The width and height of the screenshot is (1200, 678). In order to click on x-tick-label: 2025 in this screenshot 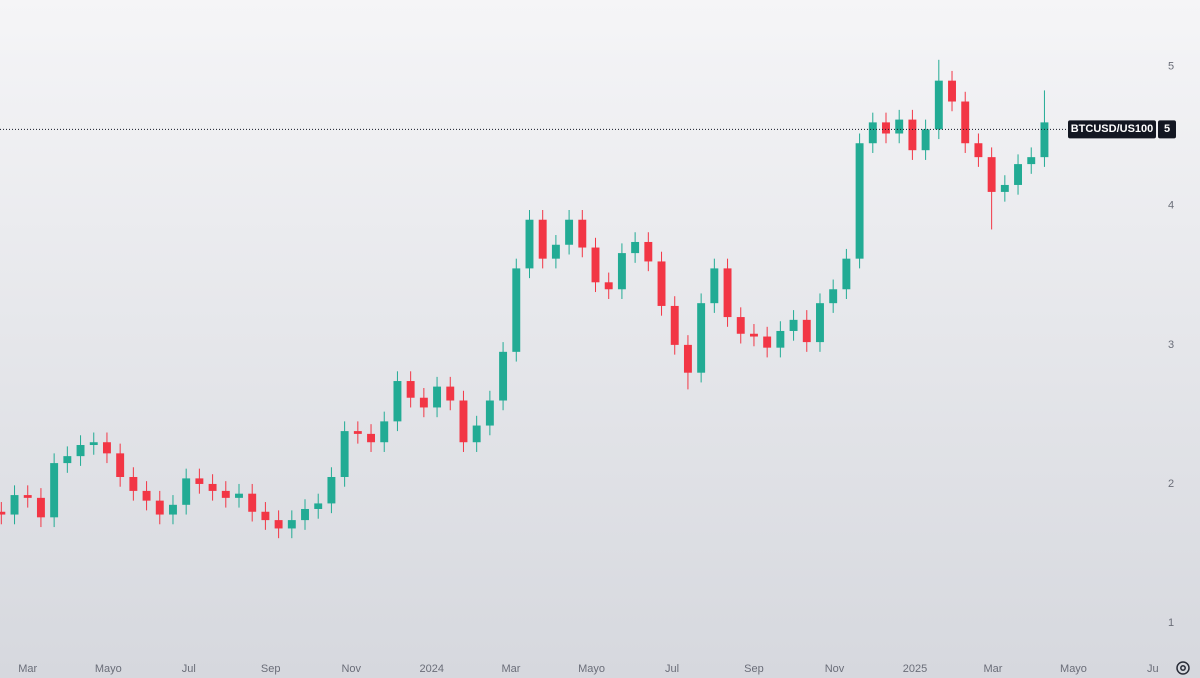, I will do `click(915, 669)`.